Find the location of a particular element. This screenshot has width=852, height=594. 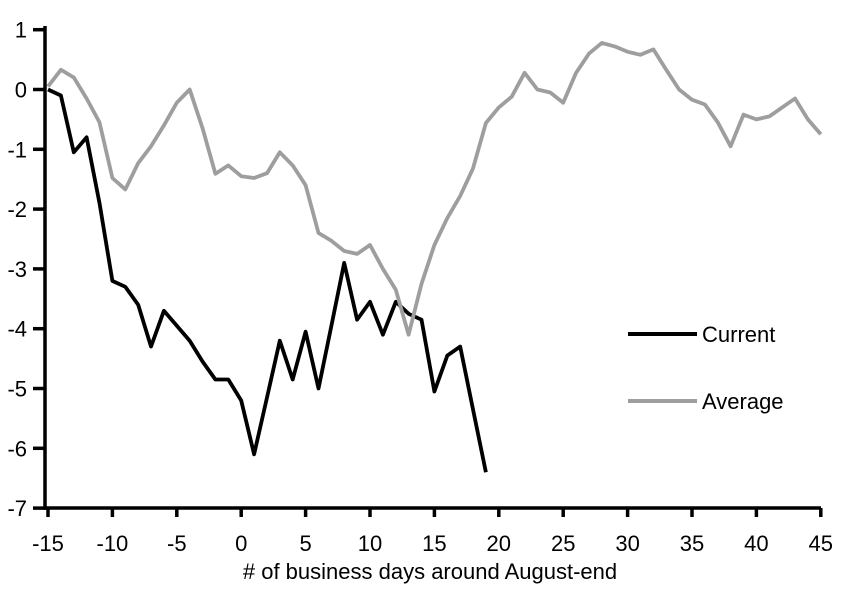

x-tick-label: 10 is located at coordinates (370, 543).